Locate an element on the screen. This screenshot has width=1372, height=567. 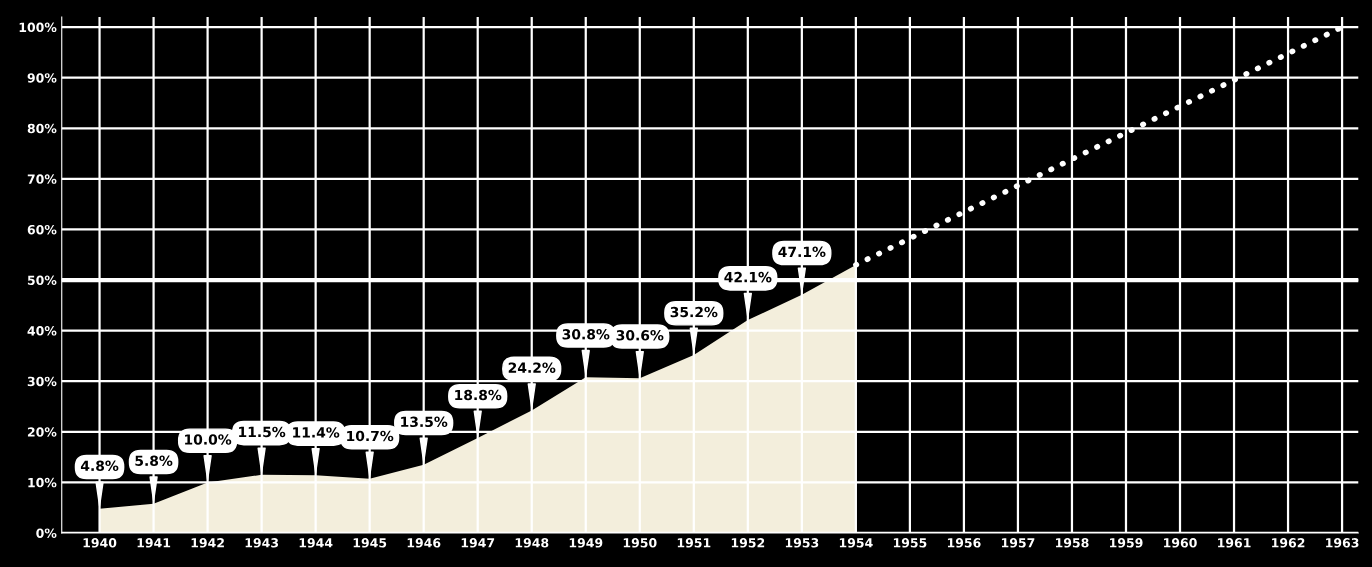
y-tick-label: 60% is located at coordinates (42, 229).